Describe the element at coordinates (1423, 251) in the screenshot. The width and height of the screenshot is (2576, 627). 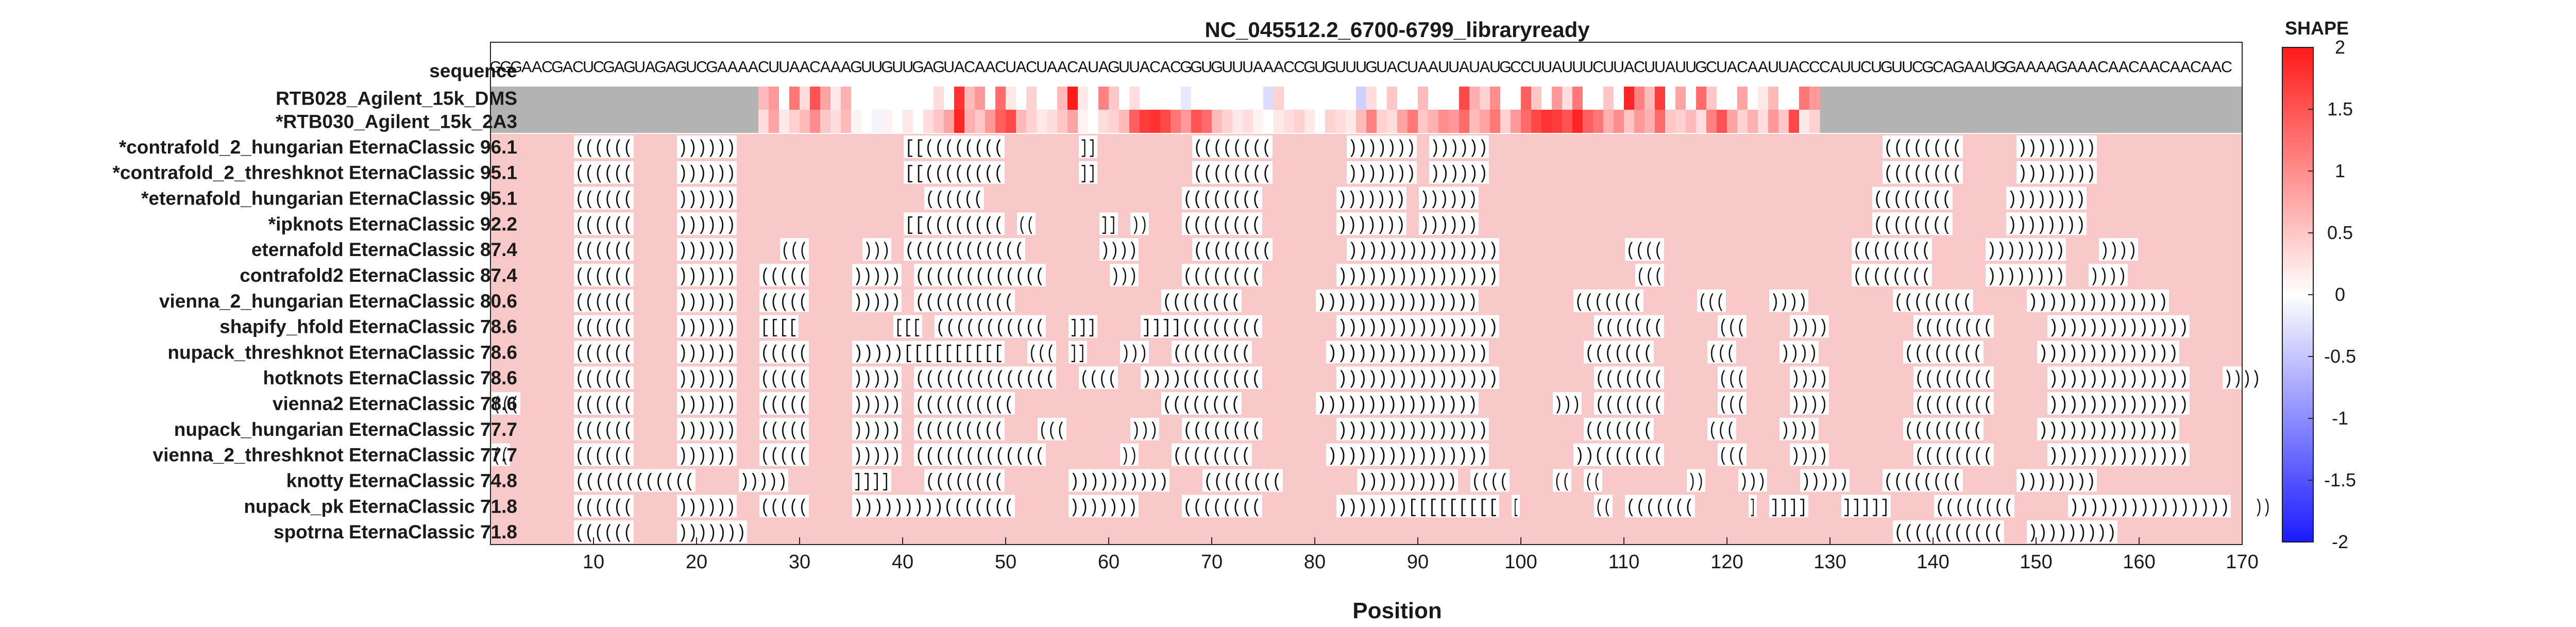
I see `structure-brackets: )))))))))))))))` at that location.